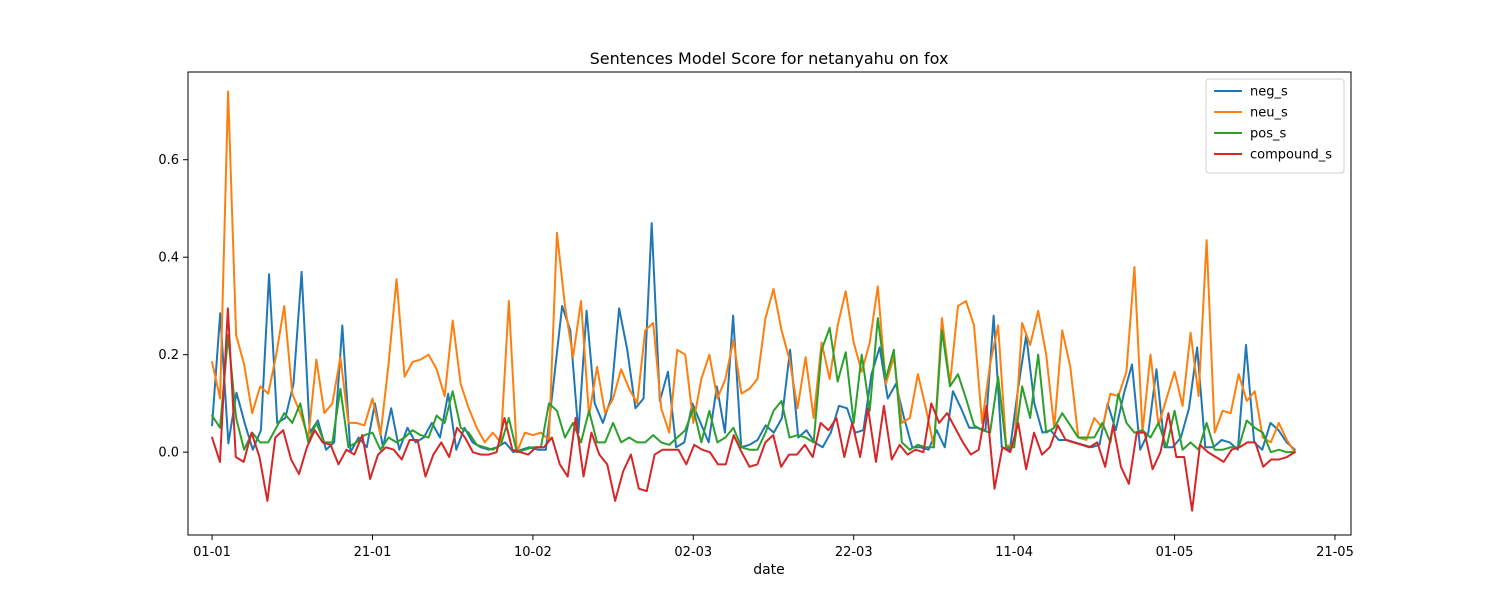 This screenshot has width=1500, height=600. What do you see at coordinates (1335, 552) in the screenshot?
I see `x-tick-label: 21-05` at bounding box center [1335, 552].